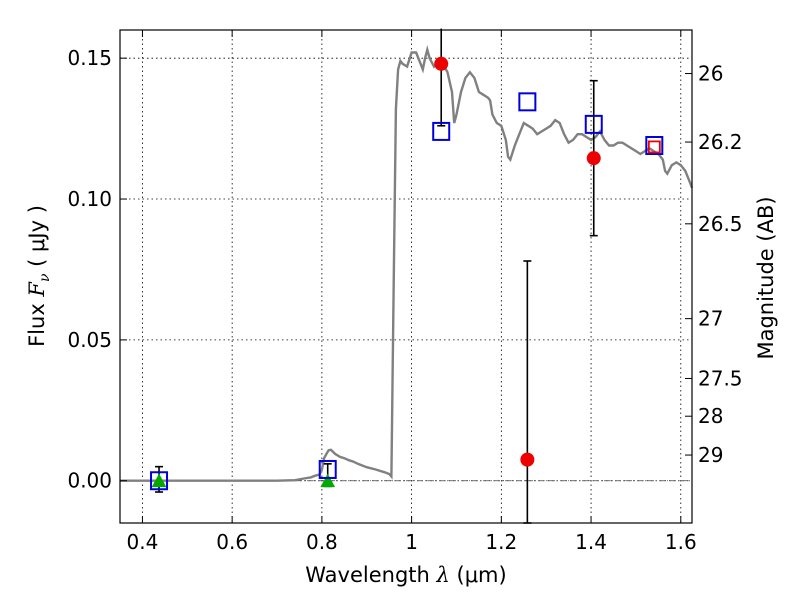  I want to click on y-axis-label-symbol: F, so click(37, 289).